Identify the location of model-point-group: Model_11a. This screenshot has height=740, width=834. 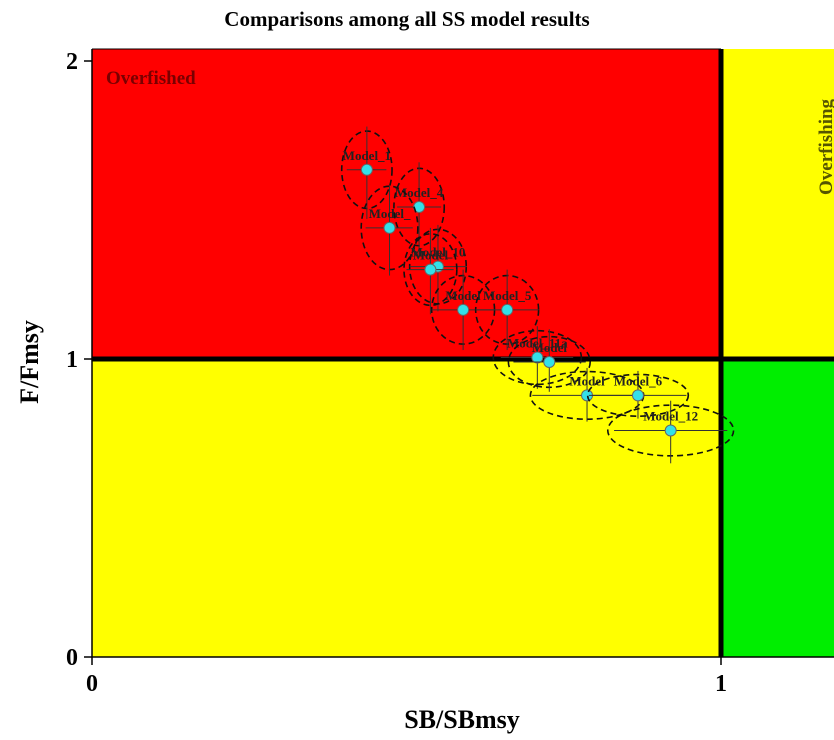
(537, 357).